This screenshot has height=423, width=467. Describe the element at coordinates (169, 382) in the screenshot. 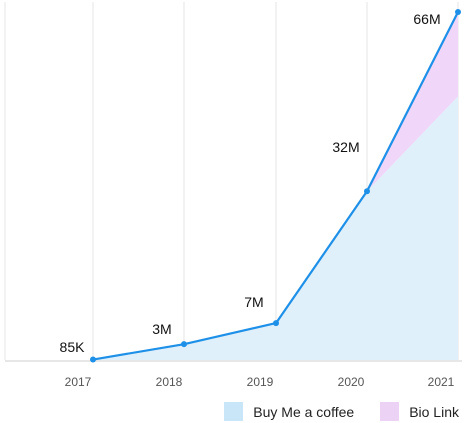

I see `x-tick-label-2018: 2018` at that location.